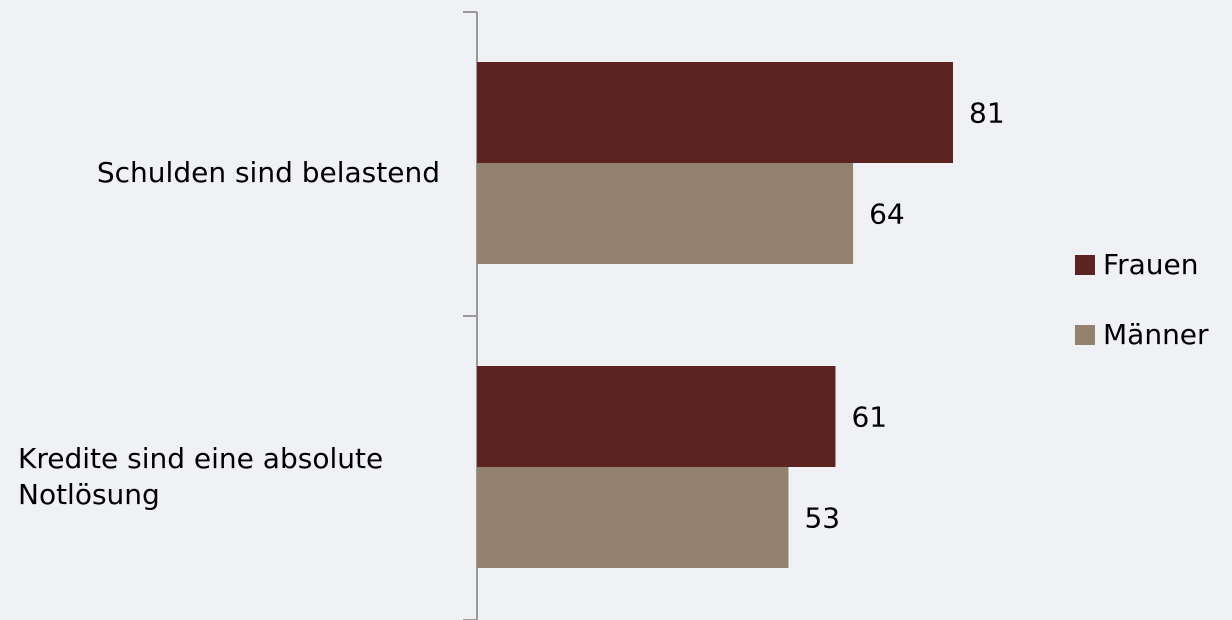 Image resolution: width=1232 pixels, height=620 pixels. Describe the element at coordinates (1085, 335) in the screenshot. I see `legend-swatch-männer` at that location.